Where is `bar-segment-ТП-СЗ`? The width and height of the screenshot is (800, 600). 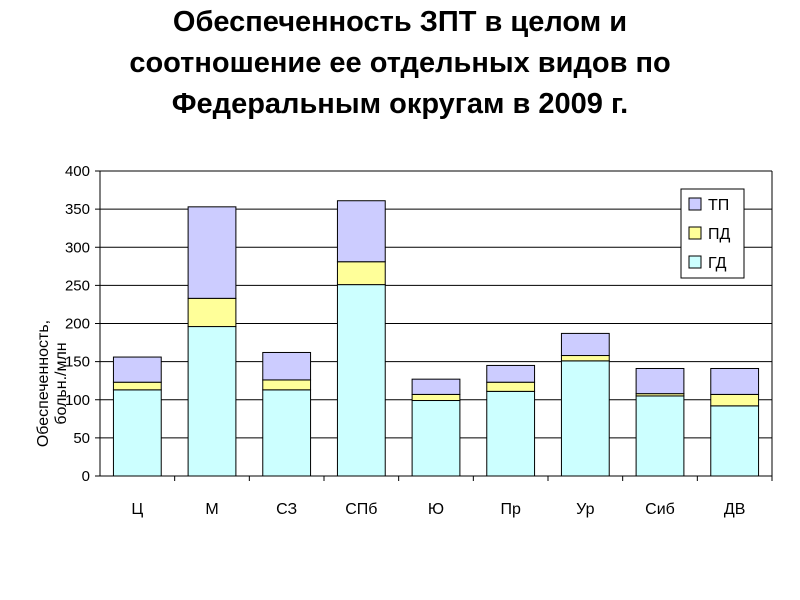
bar-segment-ТП-СЗ is located at coordinates (287, 366).